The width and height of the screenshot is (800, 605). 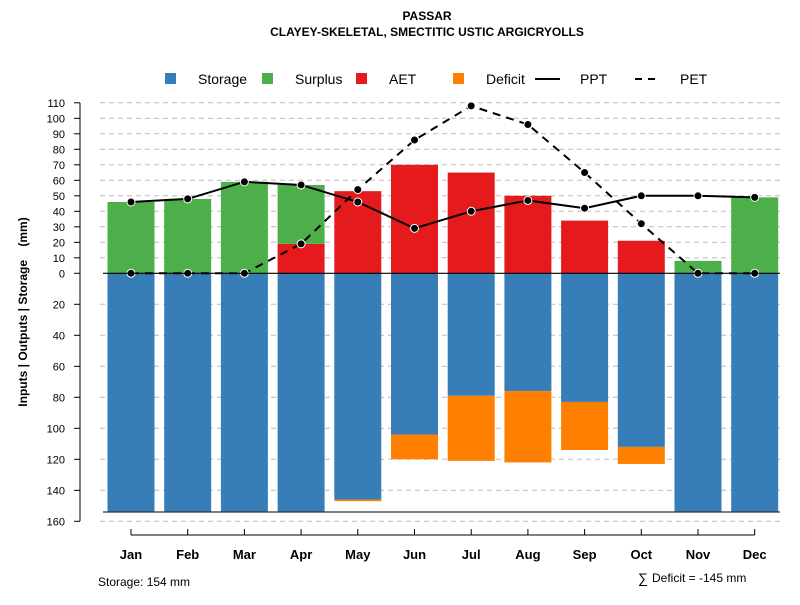 I want to click on y-tick-label: 70, so click(x=59, y=166).